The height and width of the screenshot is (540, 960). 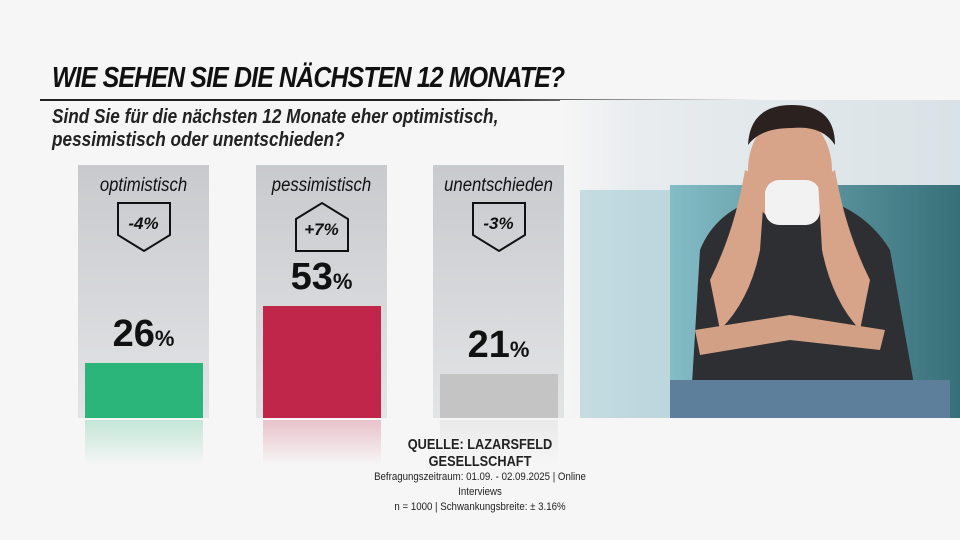 I want to click on sample-info: n = 1000 | Schwankungsbreite: ± 3.16%, so click(x=480, y=507).